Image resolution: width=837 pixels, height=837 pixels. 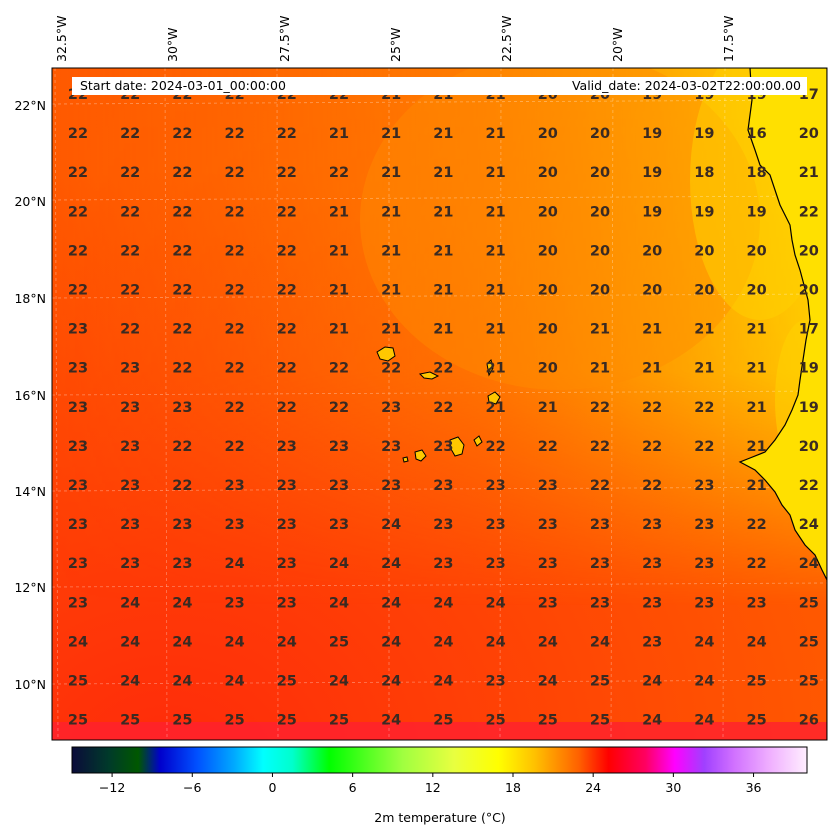 What do you see at coordinates (809, 721) in the screenshot?
I see `temperature-value: 26` at bounding box center [809, 721].